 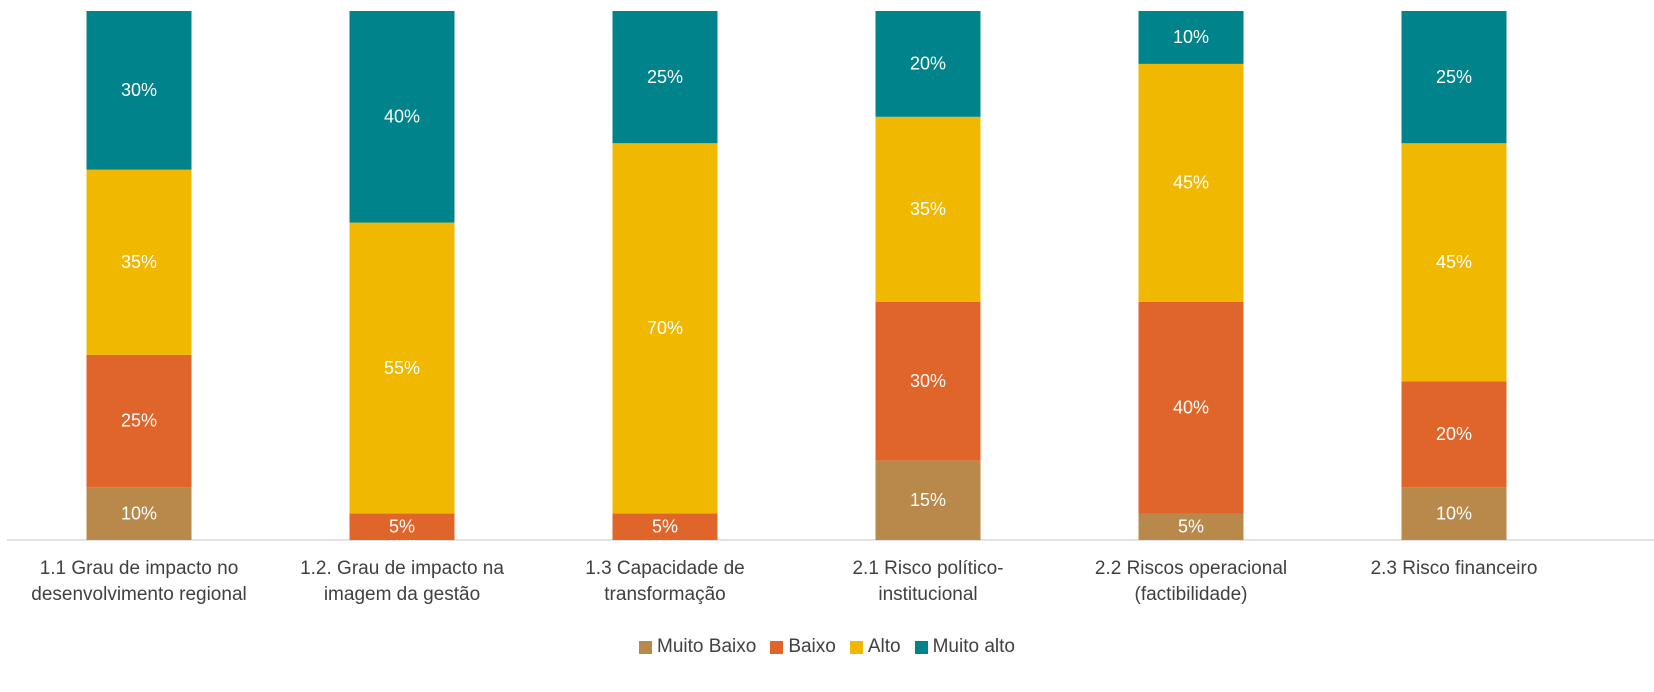 I want to click on data-label: 55%, so click(x=402, y=368).